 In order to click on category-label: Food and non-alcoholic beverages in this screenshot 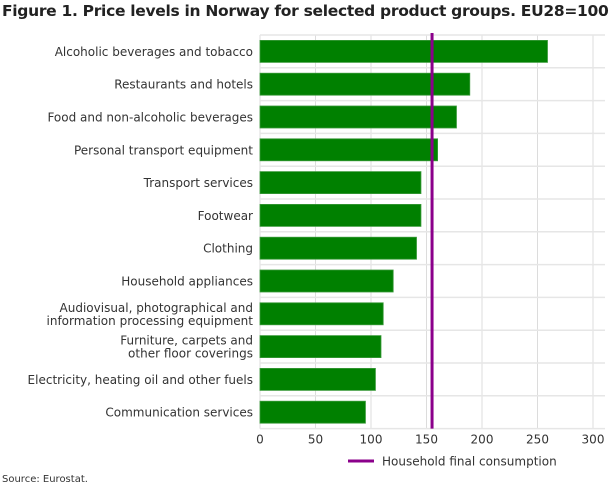, I will do `click(150, 118)`.